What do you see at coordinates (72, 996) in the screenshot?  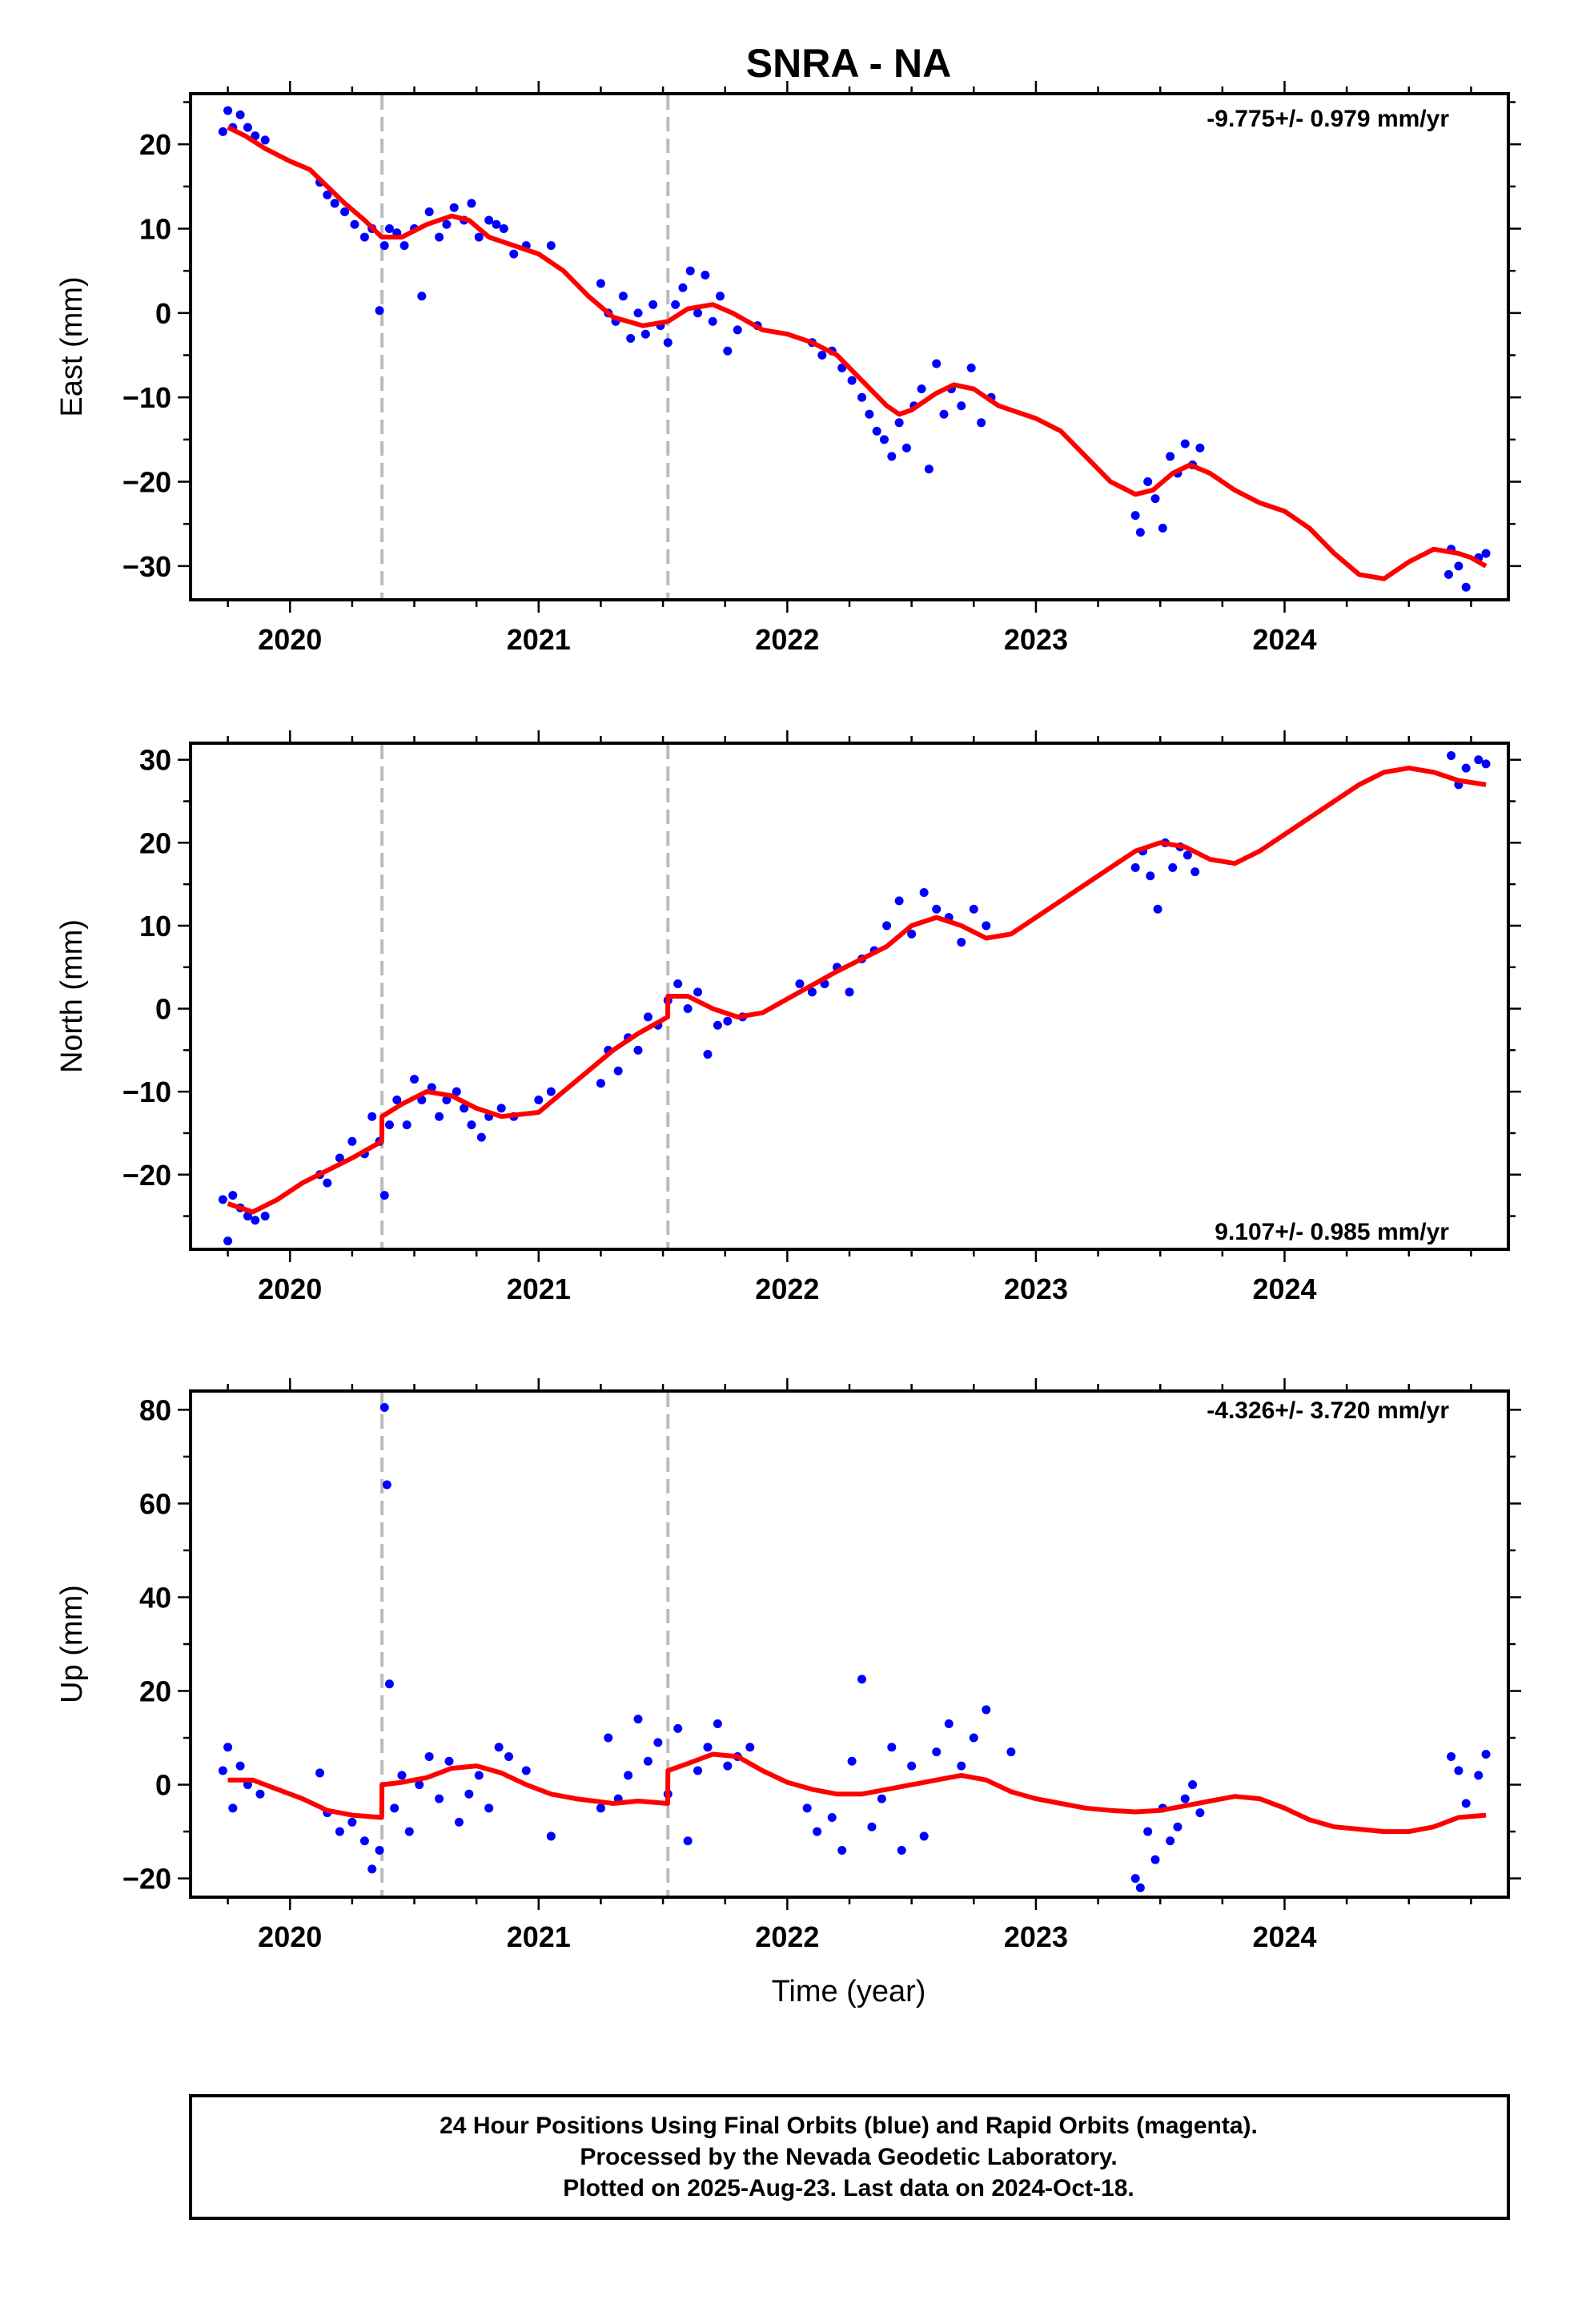 I see `north-y-axis-label: North (mm)` at bounding box center [72, 996].